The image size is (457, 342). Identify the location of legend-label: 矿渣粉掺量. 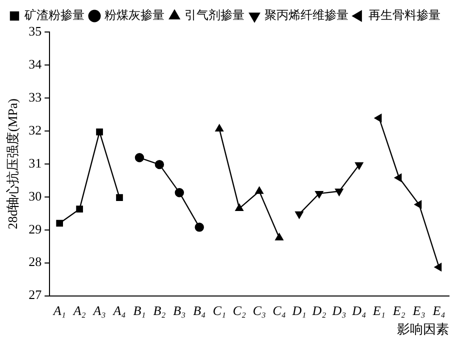
(54, 15).